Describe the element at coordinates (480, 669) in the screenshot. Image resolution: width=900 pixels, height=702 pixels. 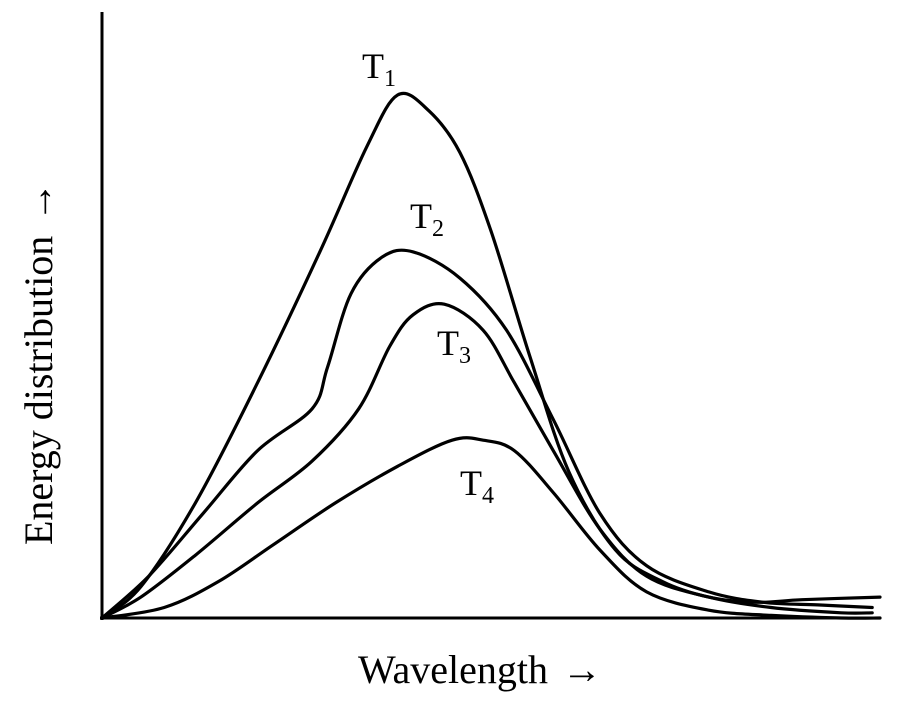
I see `x-axis-title: Wavelength →` at that location.